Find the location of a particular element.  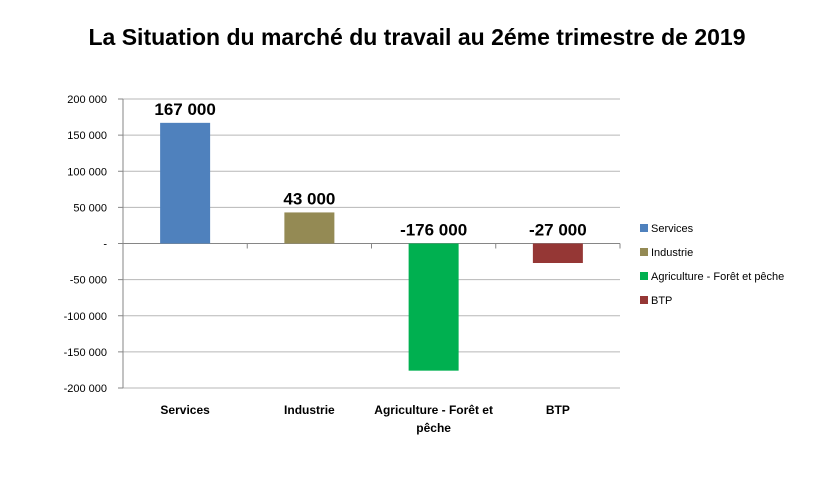

y-tick-label: -50 000 is located at coordinates (88, 281).